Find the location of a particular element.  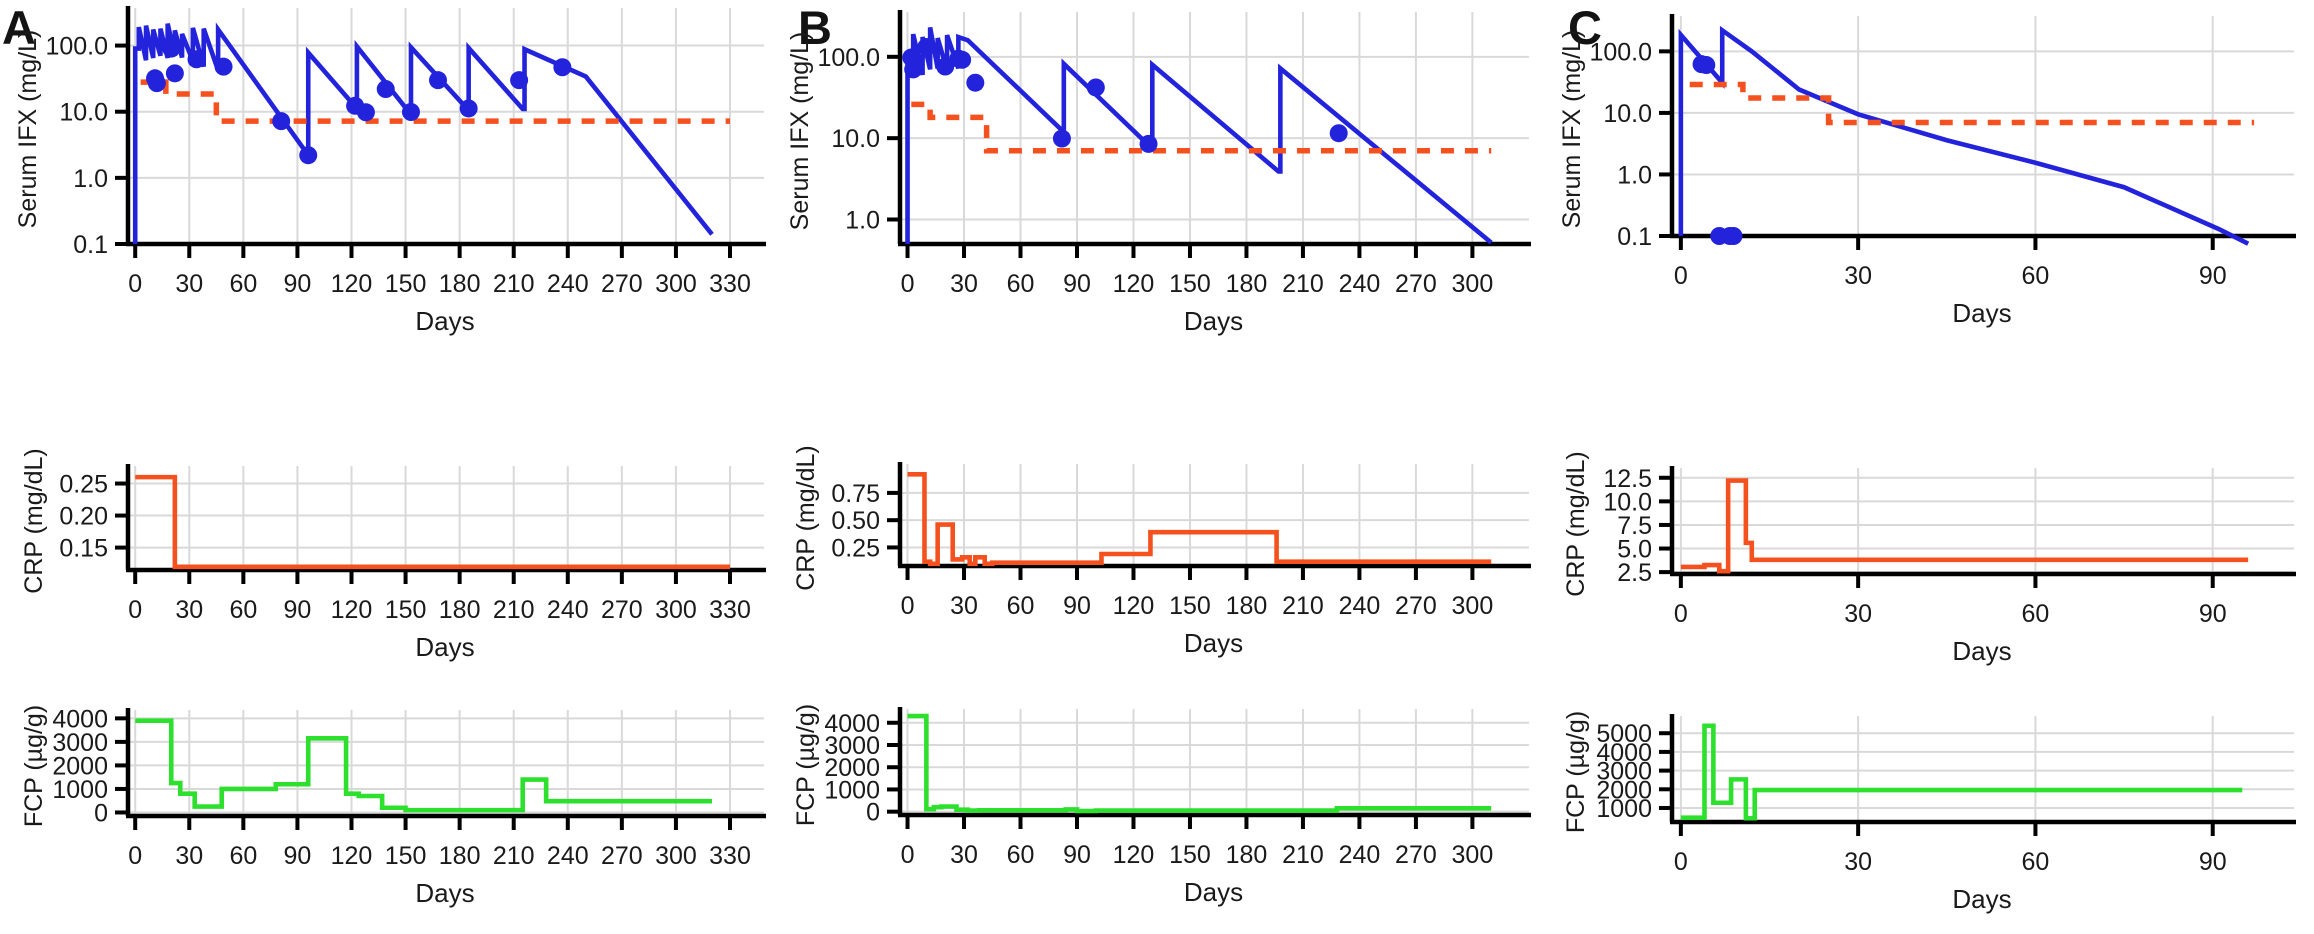

x-tick-label: 270 is located at coordinates (622, 284).